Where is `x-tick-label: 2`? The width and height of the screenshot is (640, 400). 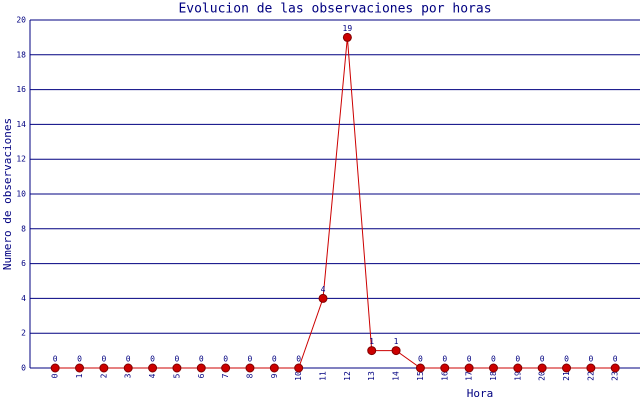 x-tick-label: 2 is located at coordinates (103, 375).